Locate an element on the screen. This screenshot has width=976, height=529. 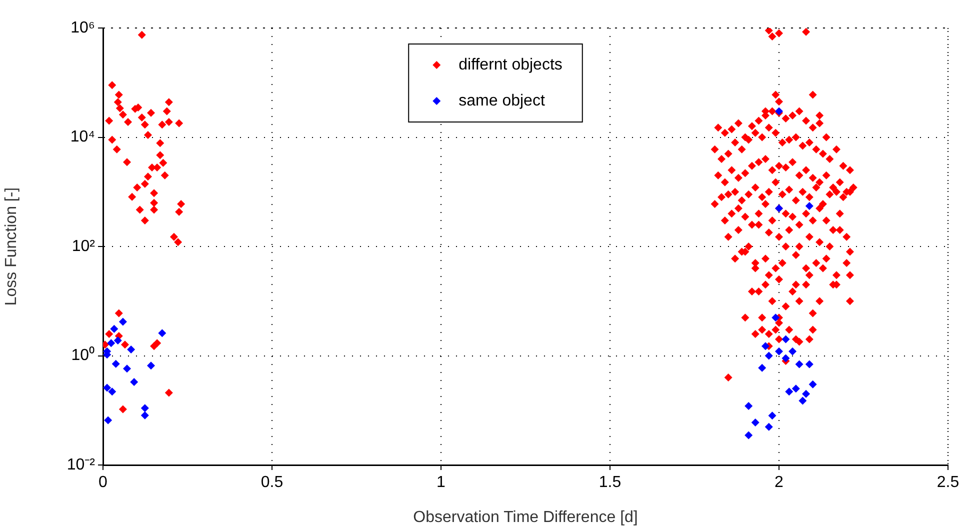
x-tick-label: 1.5 is located at coordinates (610, 483).